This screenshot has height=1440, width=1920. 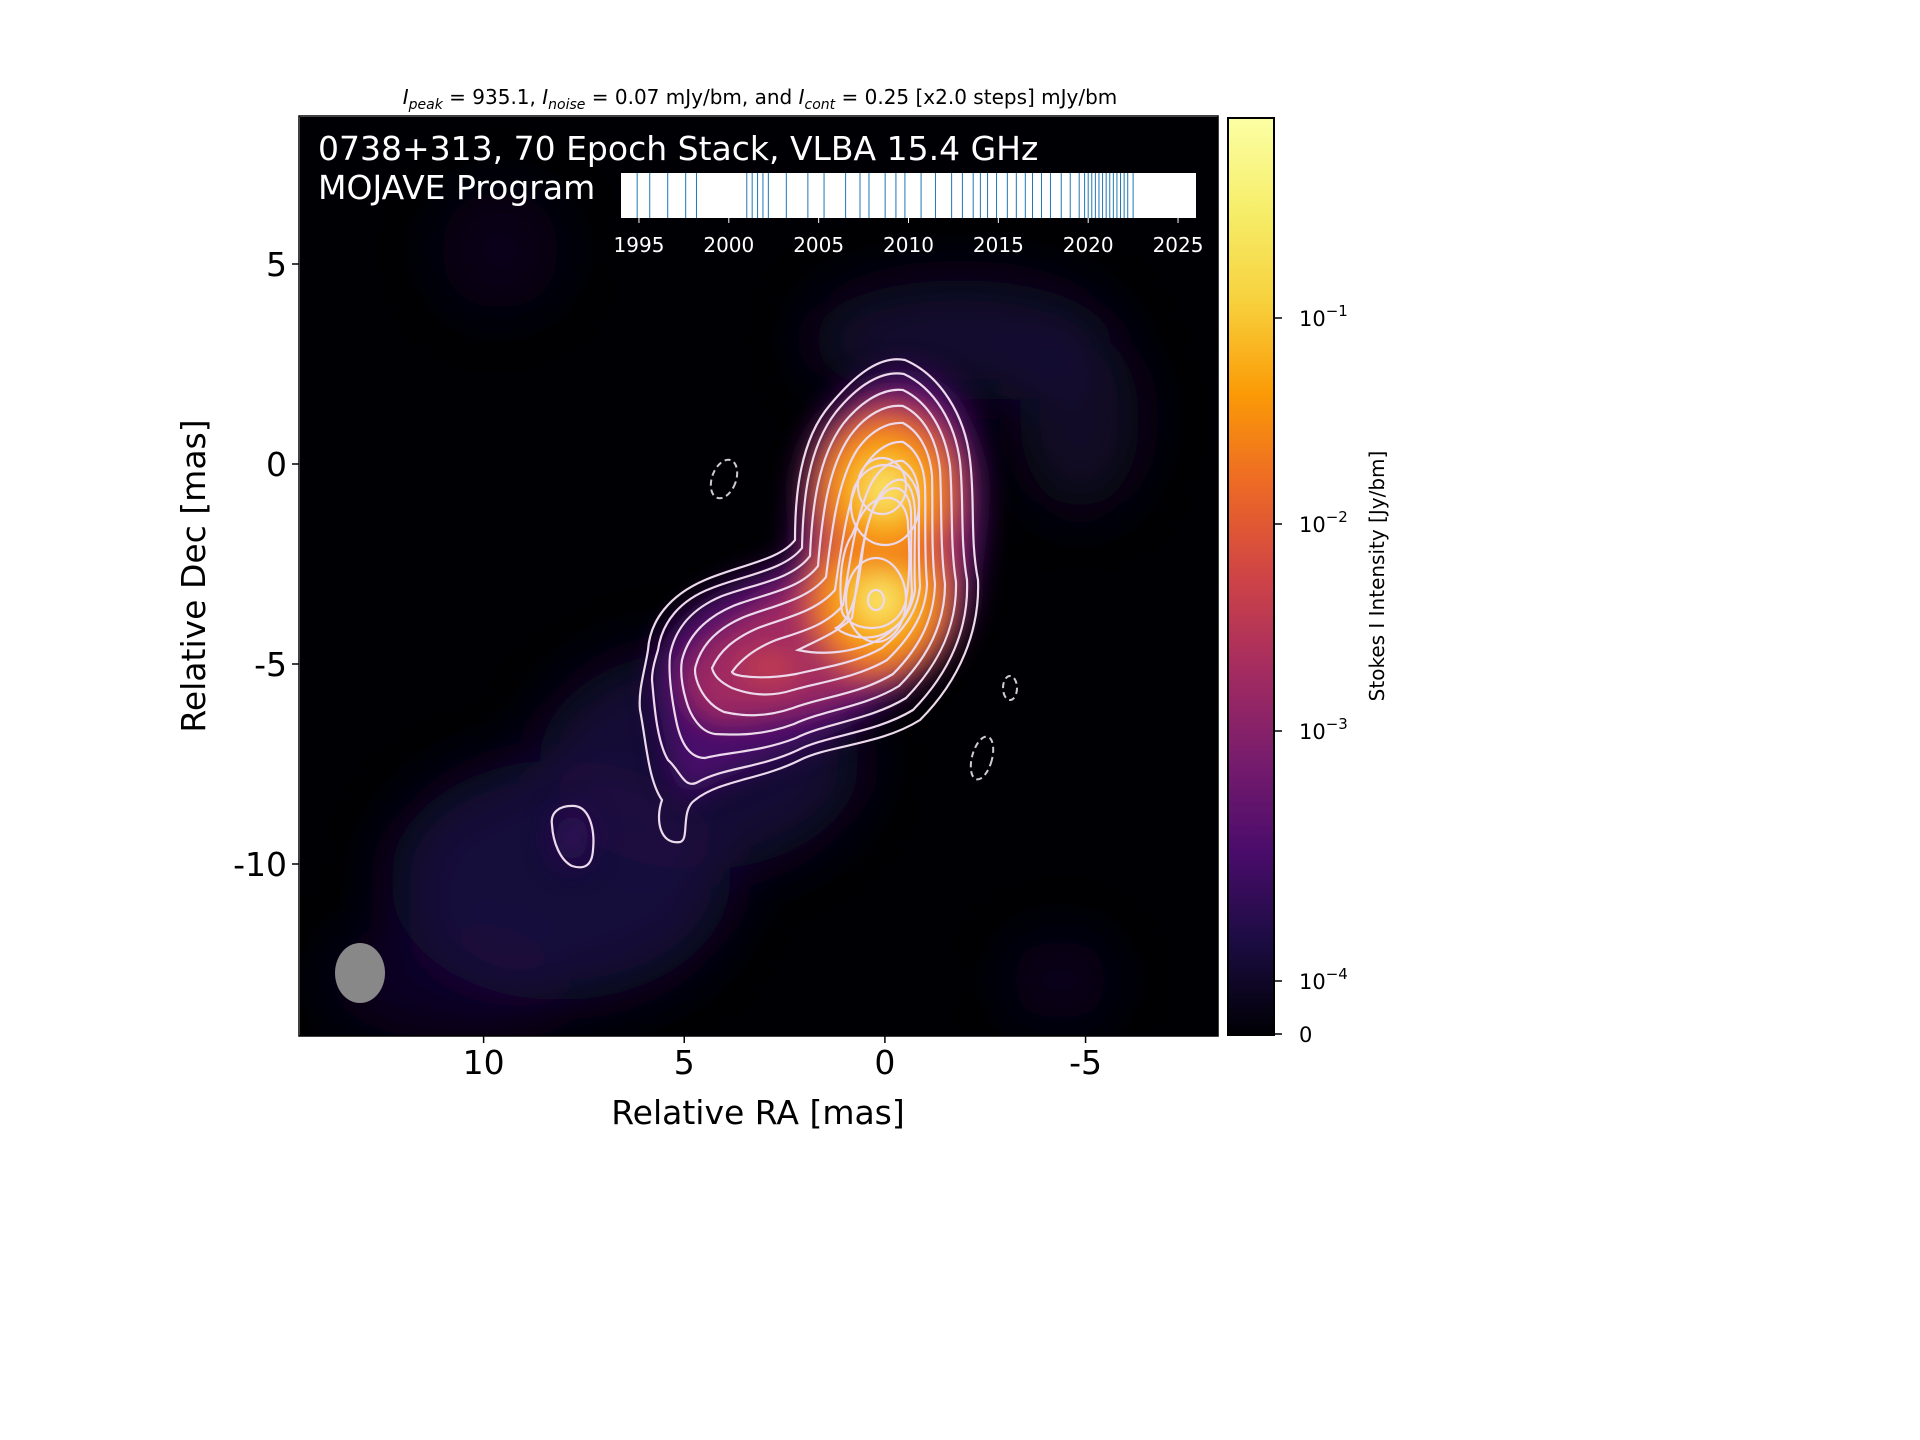 I want to click on header-icont-value: = 0.25 [x2.0 steps] mJy/bm, so click(x=976, y=97).